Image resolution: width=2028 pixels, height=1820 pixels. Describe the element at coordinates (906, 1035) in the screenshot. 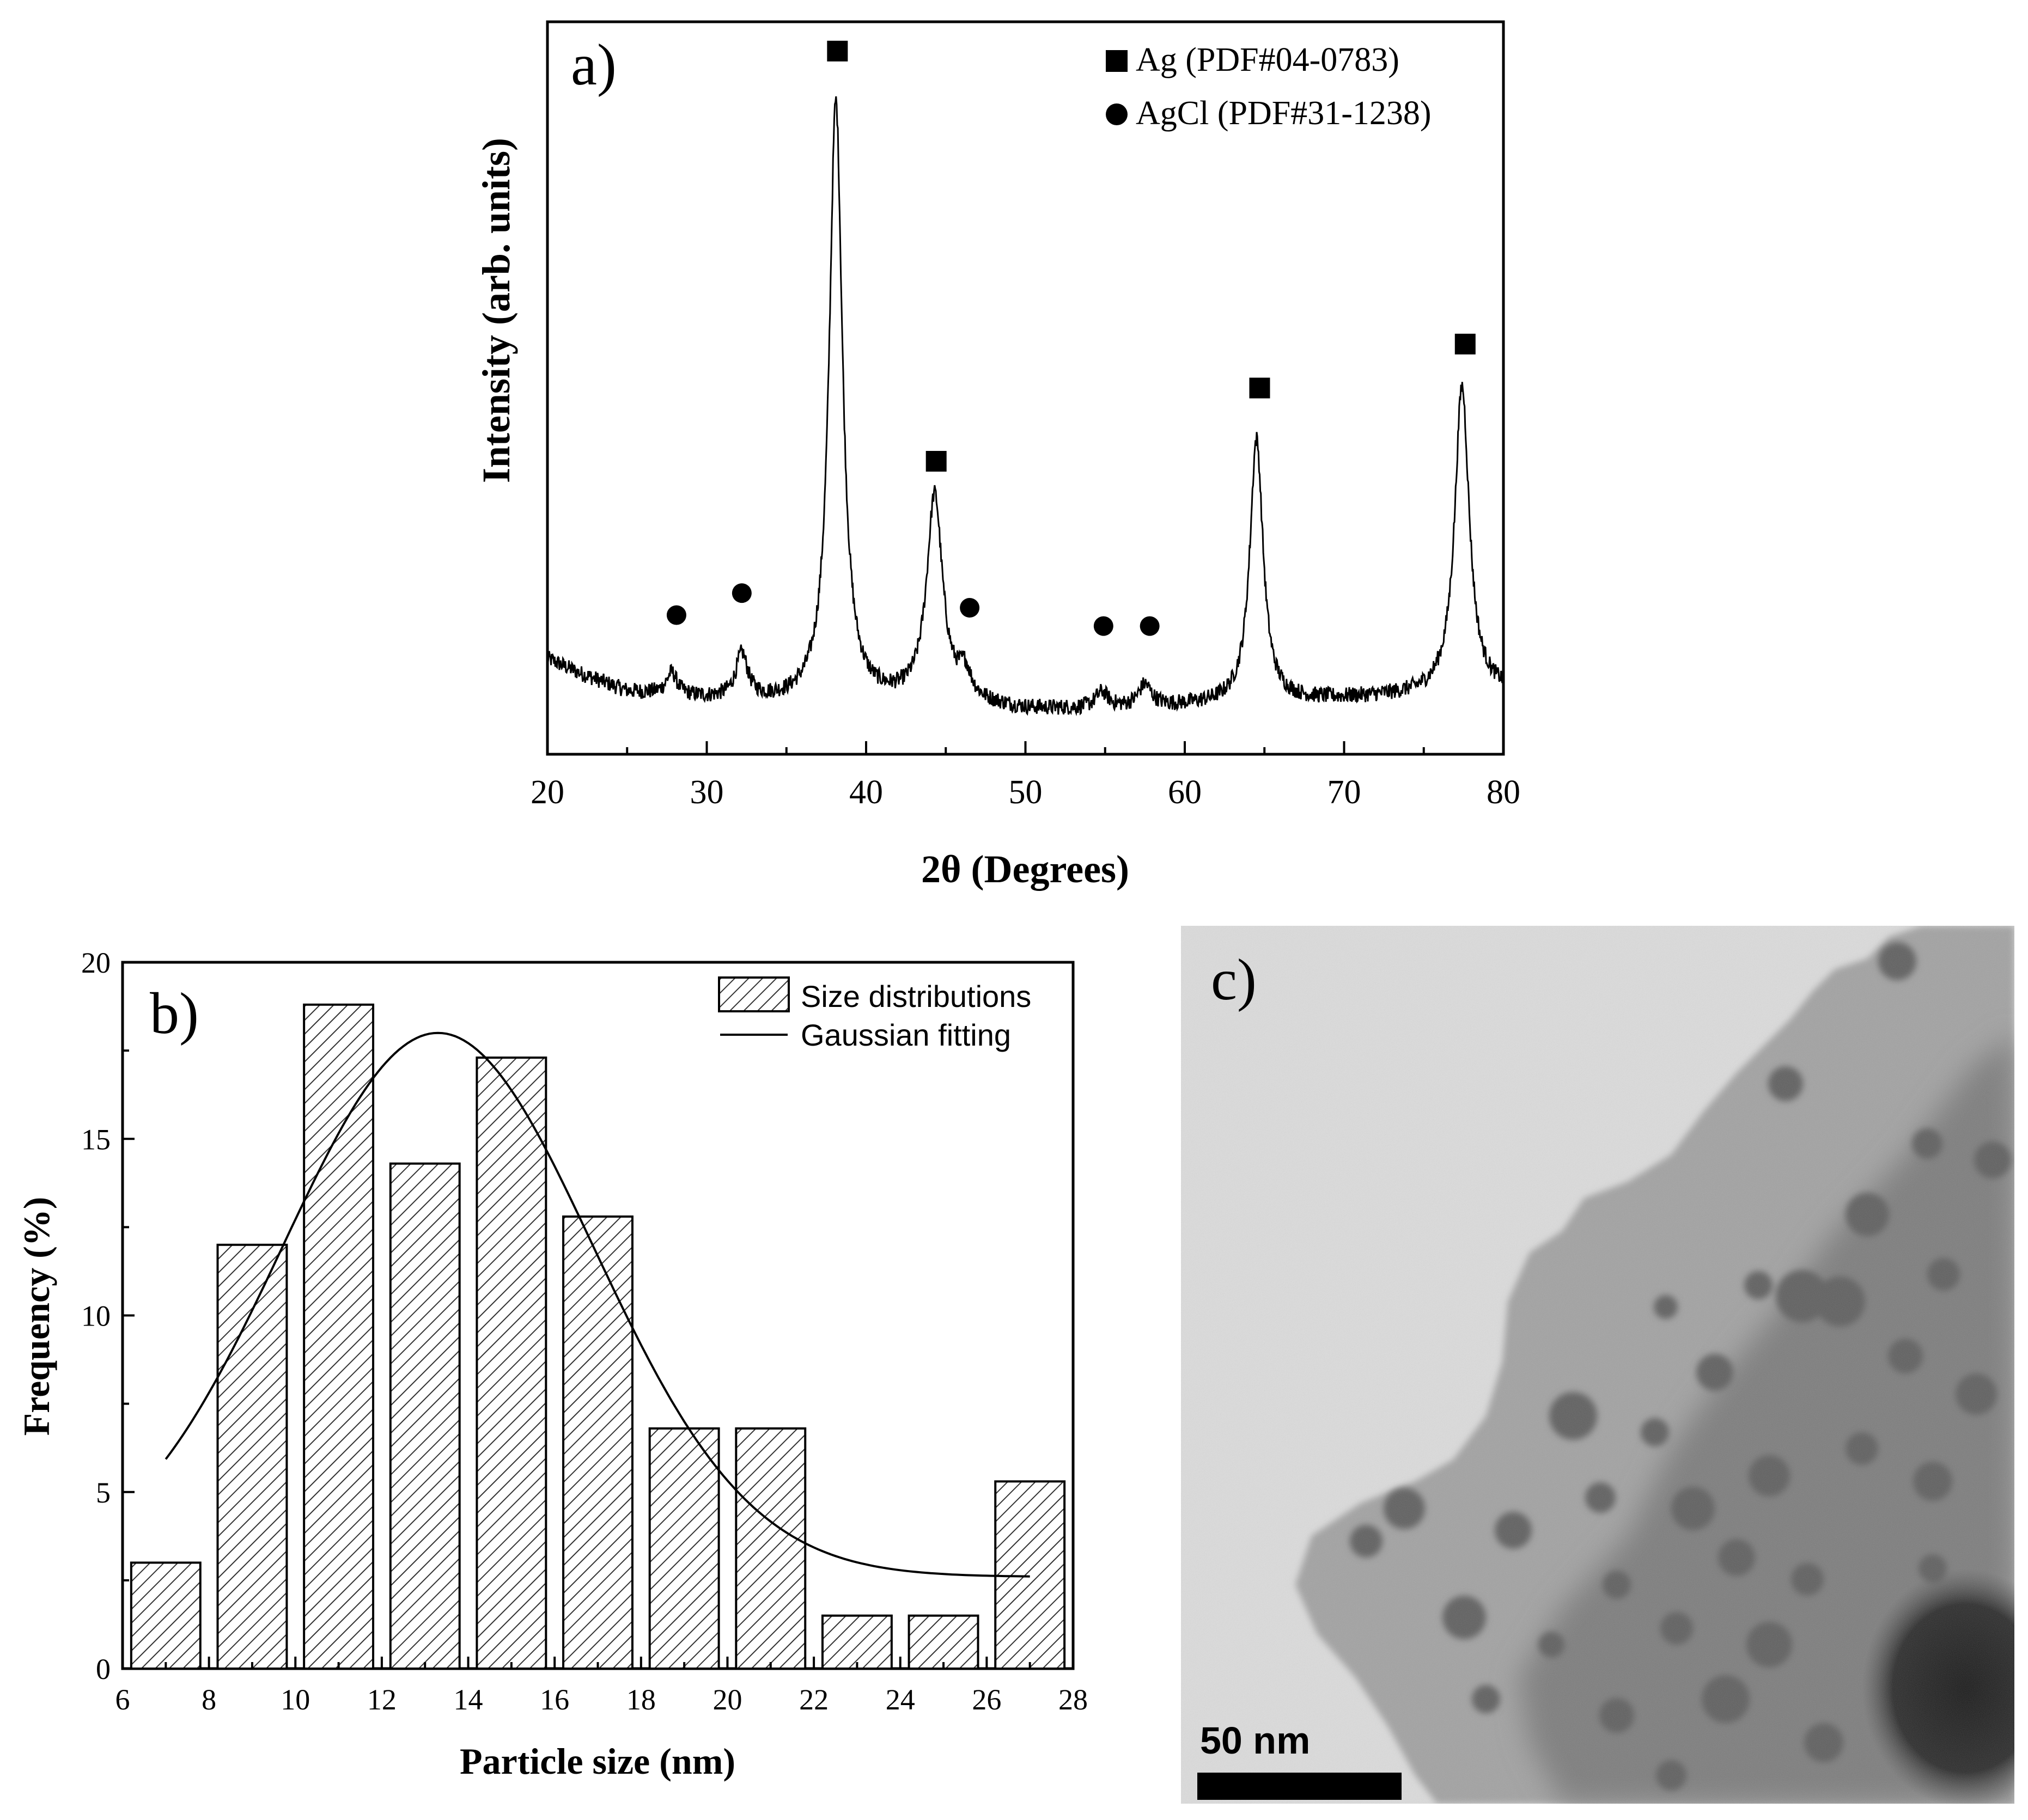

I see `legend-gaussian-label: Gaussian fitting` at that location.